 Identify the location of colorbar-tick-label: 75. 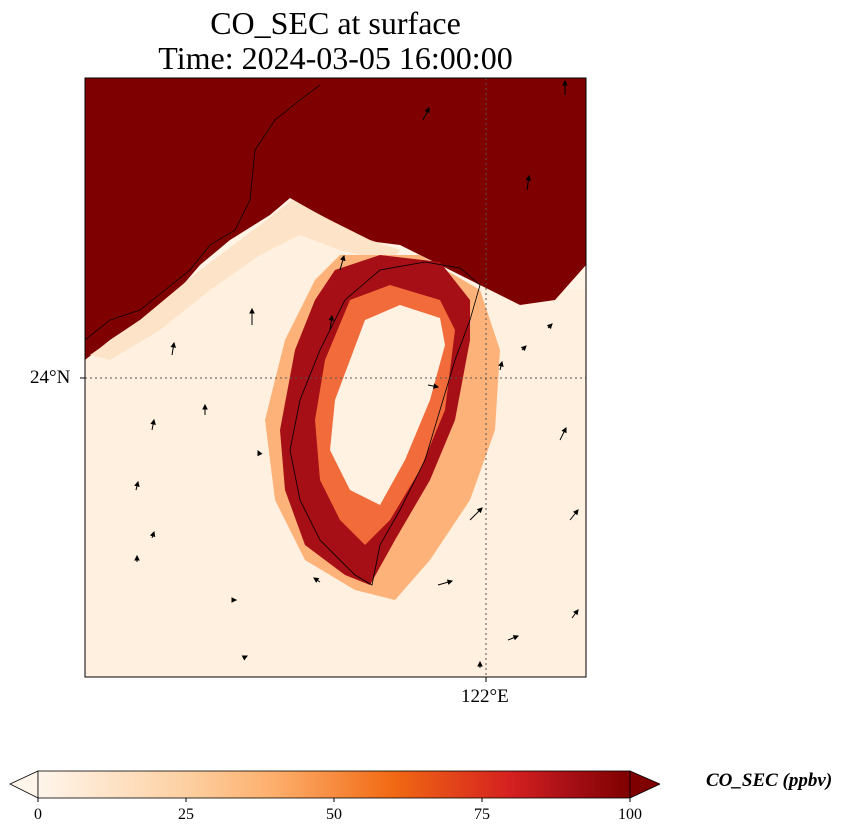
(482, 814).